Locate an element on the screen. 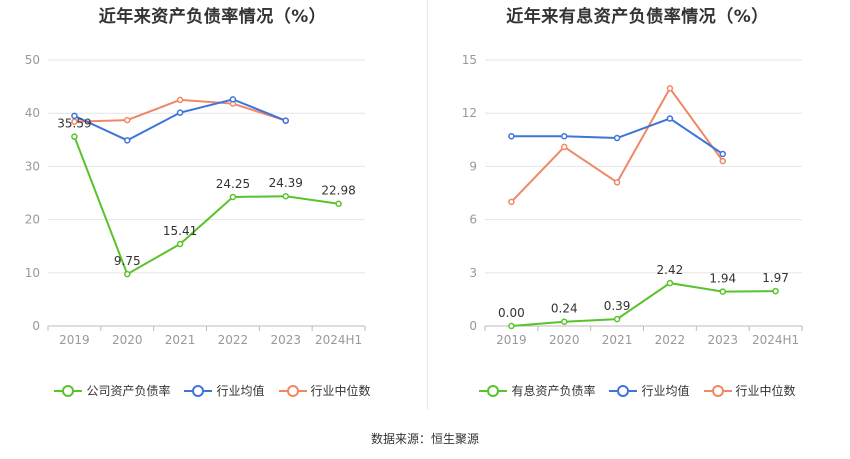  data-label: 1.94 is located at coordinates (722, 279).